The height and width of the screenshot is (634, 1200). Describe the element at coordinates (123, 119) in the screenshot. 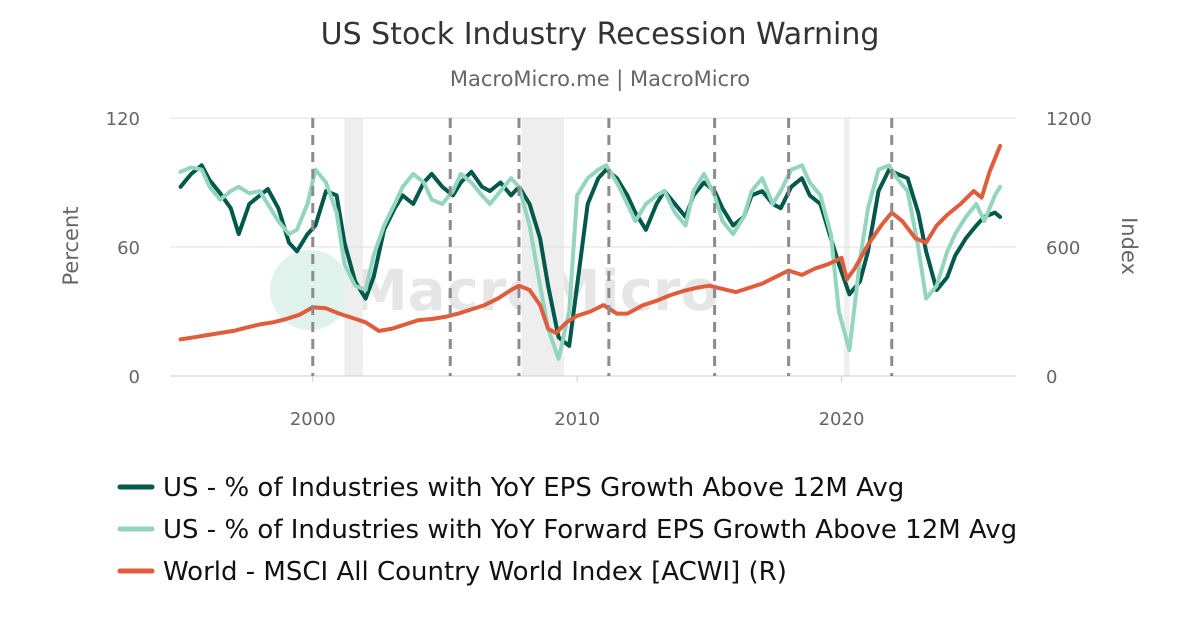

I see `left-tick-label-2: 120` at that location.